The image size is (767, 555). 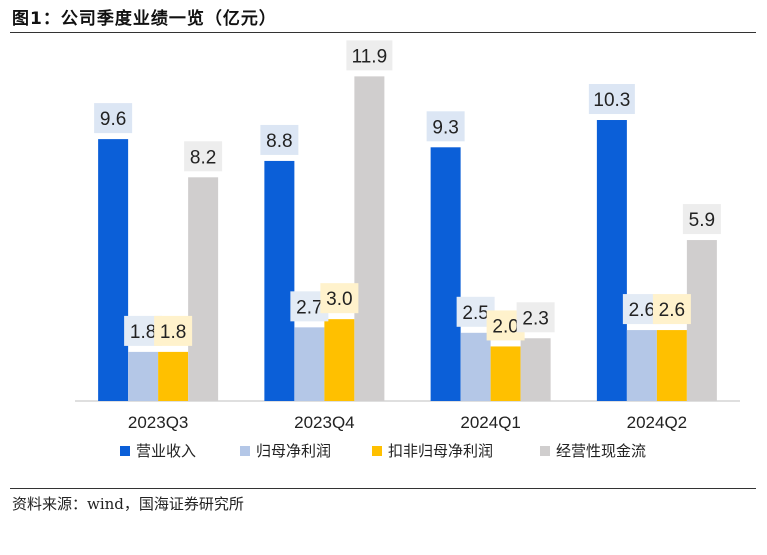 I want to click on bar-2023Q4-series2, so click(x=339, y=360).